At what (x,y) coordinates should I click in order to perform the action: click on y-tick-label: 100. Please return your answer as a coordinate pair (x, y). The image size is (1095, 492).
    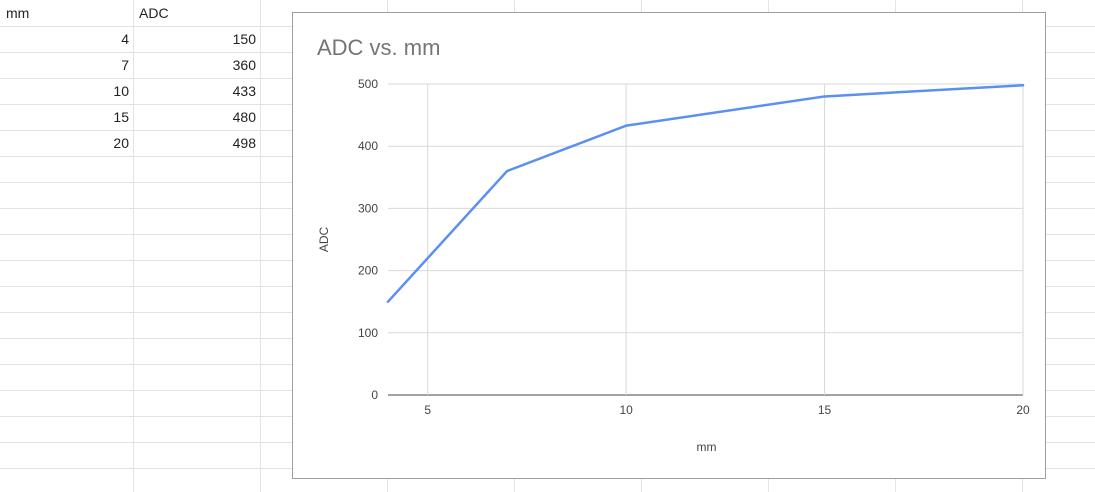
    Looking at the image, I should click on (368, 333).